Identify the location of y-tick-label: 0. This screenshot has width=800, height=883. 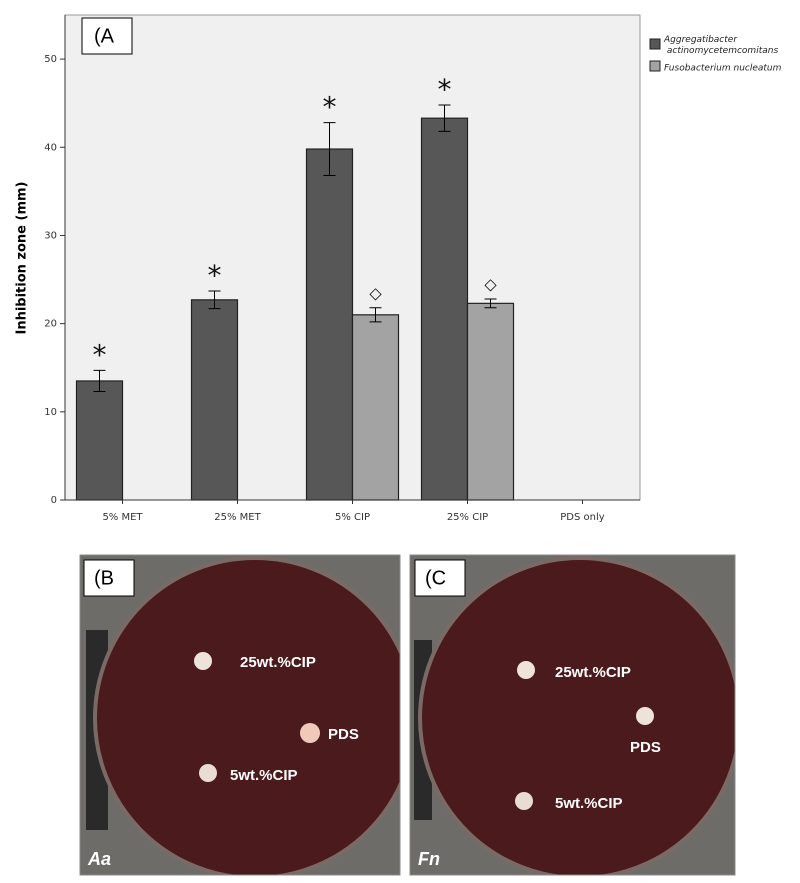
(54, 500).